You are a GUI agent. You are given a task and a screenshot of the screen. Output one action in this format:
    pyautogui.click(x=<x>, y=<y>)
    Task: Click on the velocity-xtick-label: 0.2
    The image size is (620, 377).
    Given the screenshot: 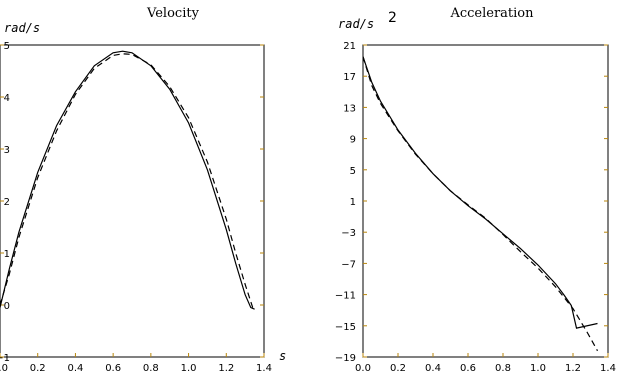 What is the action you would take?
    pyautogui.click(x=38, y=368)
    